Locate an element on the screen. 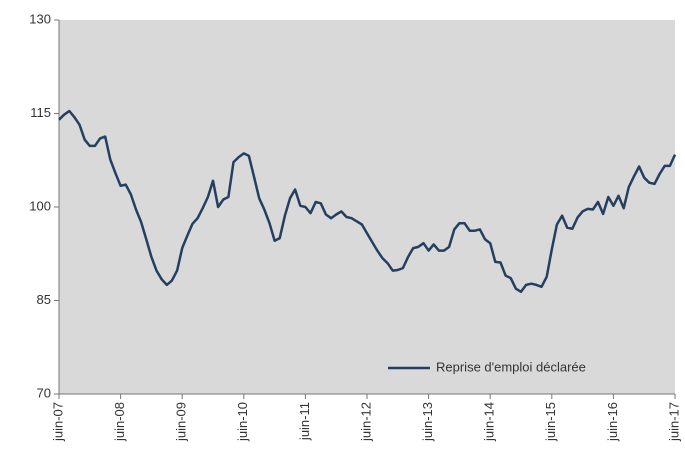  x-tick-label: juin-15 is located at coordinates (550, 422).